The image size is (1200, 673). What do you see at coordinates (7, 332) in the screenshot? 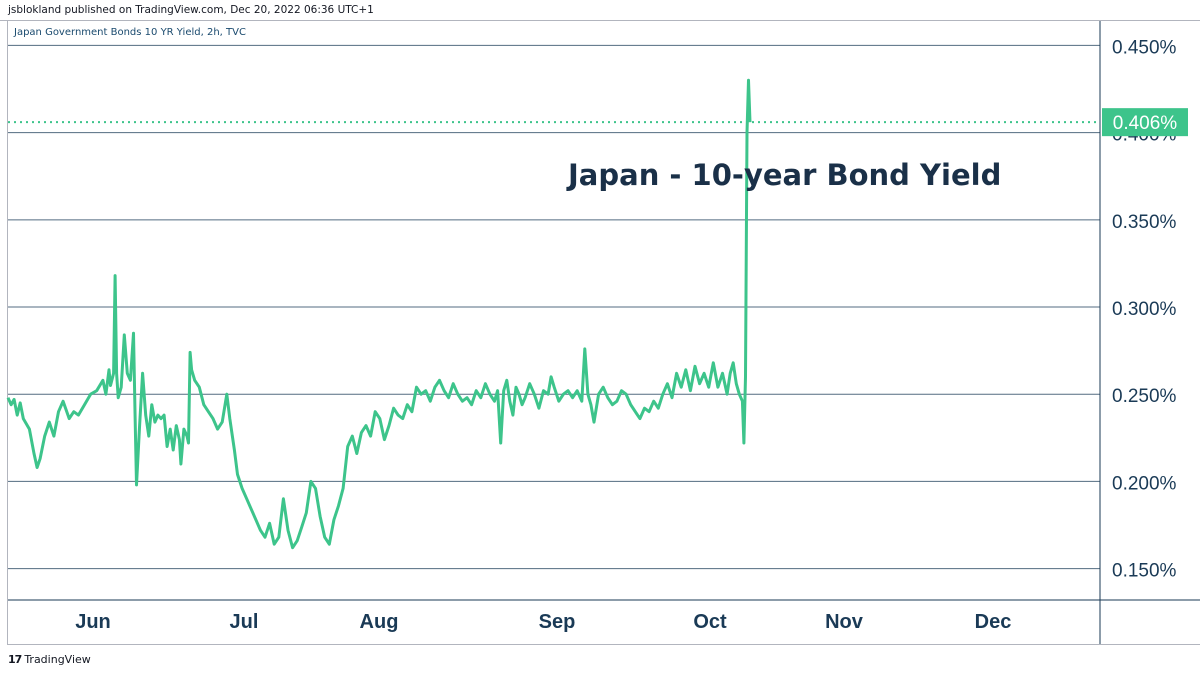
I see `chart-frame-left` at bounding box center [7, 332].